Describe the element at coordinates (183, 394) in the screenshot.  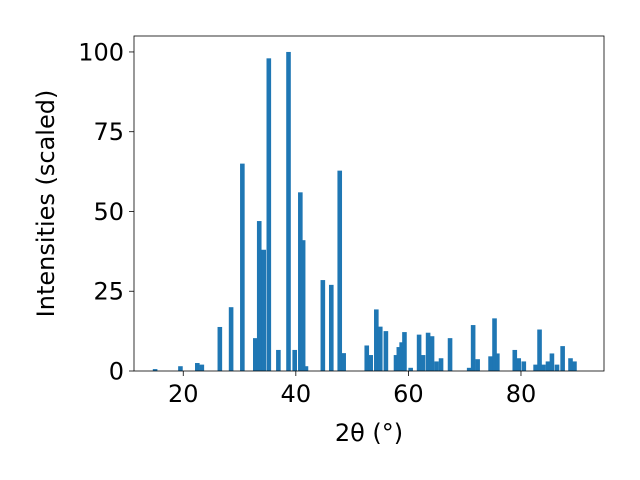
I see `x-tick-label: 20` at that location.